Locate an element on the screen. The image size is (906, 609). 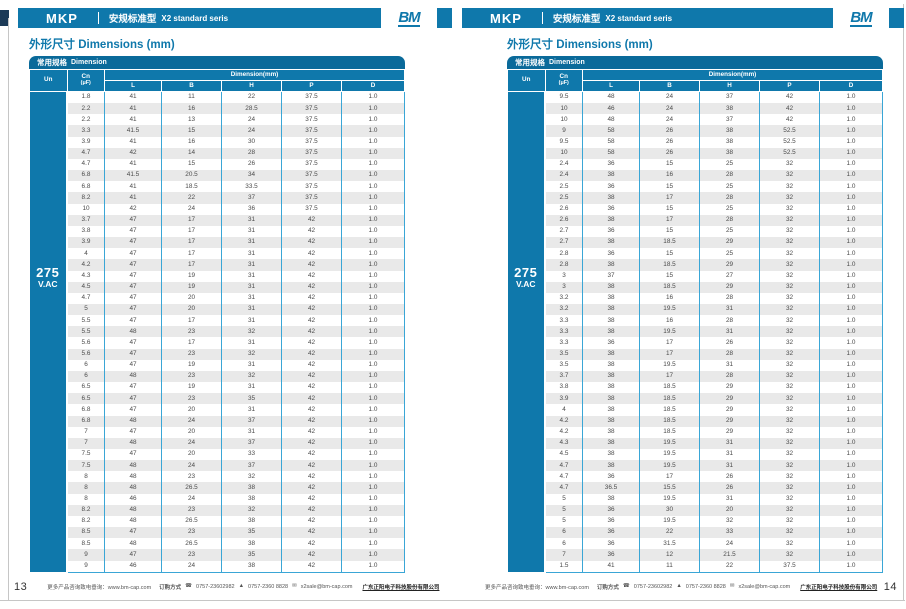
table-row: 8.5 47 23 35 42 1.0 is located at coordinates (217, 533).